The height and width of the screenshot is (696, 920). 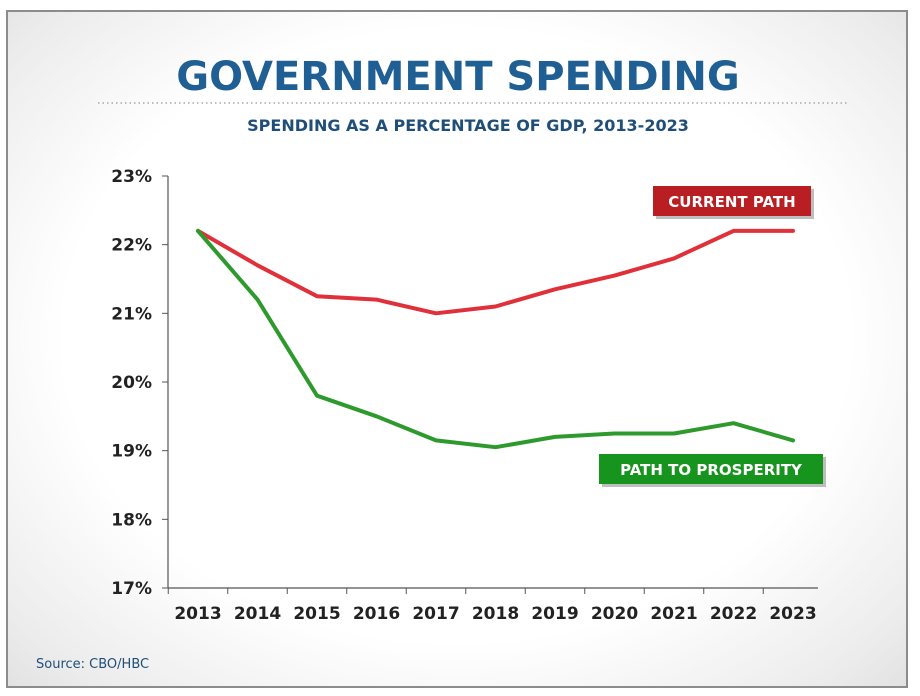 What do you see at coordinates (554, 614) in the screenshot?
I see `x-tick-label: 2019` at bounding box center [554, 614].